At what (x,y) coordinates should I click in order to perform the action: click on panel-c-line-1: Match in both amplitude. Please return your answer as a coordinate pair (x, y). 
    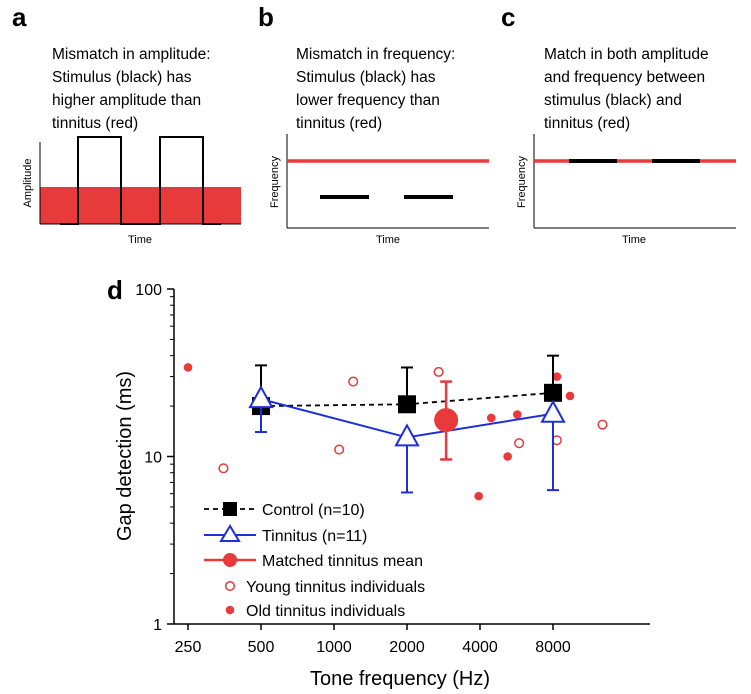
    Looking at the image, I should click on (626, 54).